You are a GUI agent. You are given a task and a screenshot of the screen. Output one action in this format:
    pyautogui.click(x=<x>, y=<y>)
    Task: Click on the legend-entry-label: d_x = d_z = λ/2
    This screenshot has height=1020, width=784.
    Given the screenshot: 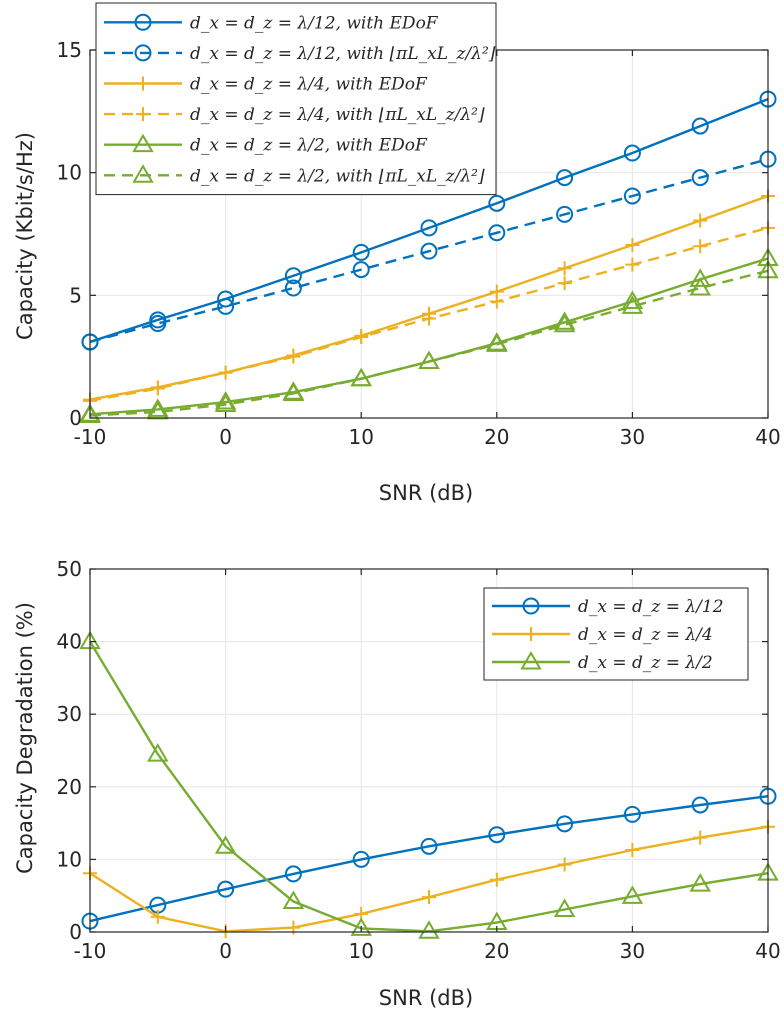 What is the action you would take?
    pyautogui.click(x=645, y=663)
    